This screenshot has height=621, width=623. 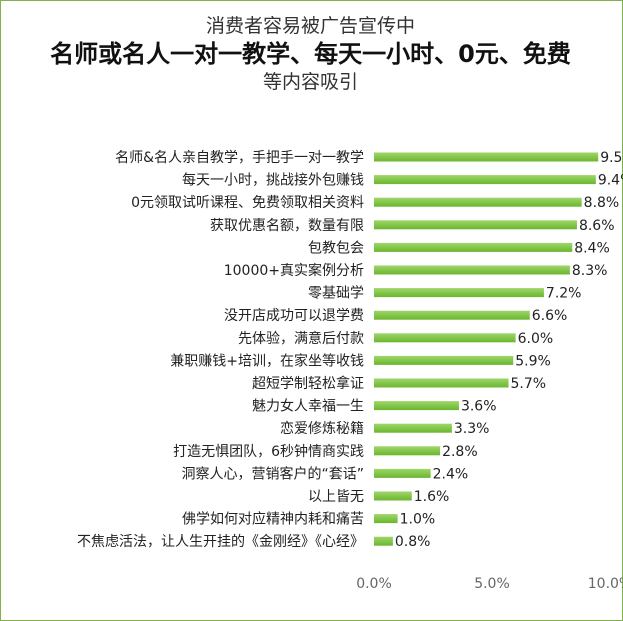 What do you see at coordinates (592, 248) in the screenshot?
I see `value-label: 8.4%` at bounding box center [592, 248].